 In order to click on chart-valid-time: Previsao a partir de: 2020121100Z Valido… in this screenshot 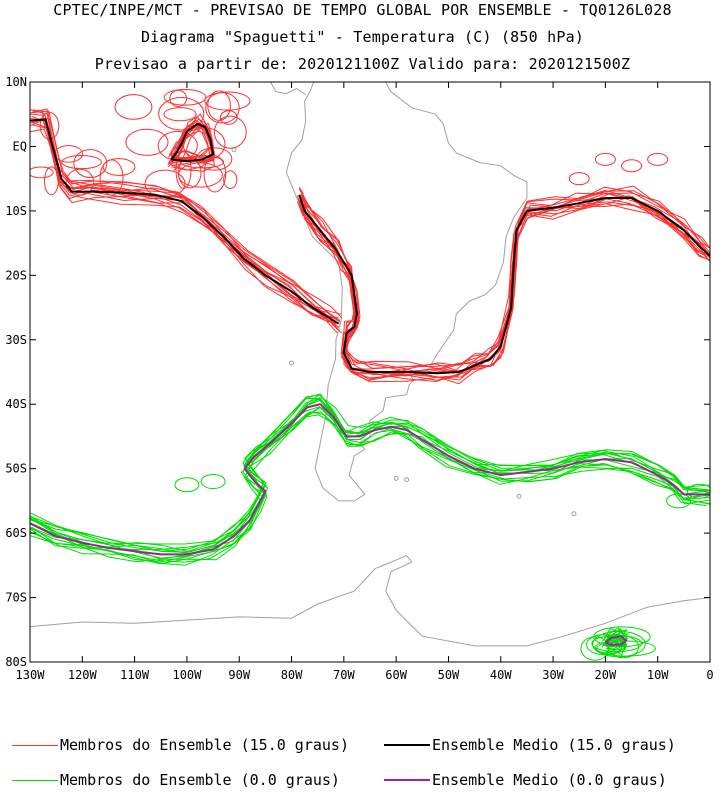, I will do `click(362, 64)`.